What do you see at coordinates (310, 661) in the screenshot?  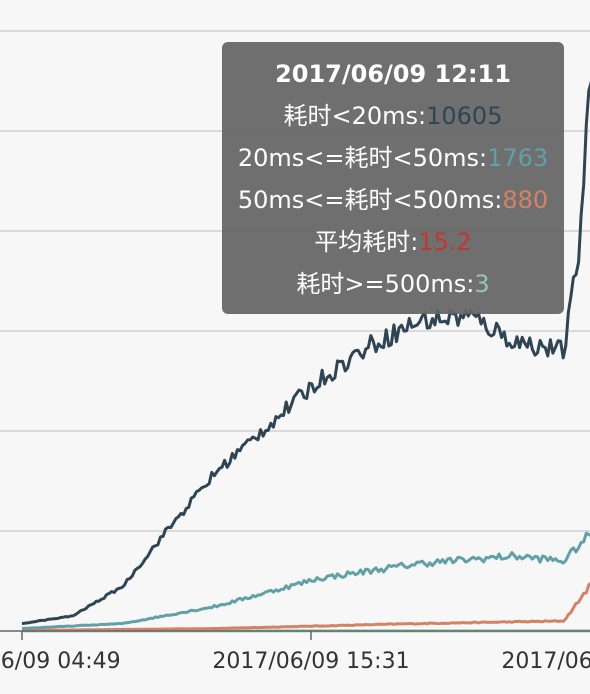 I see `x-tick-label: 2017/06/09 15:31` at bounding box center [310, 661].